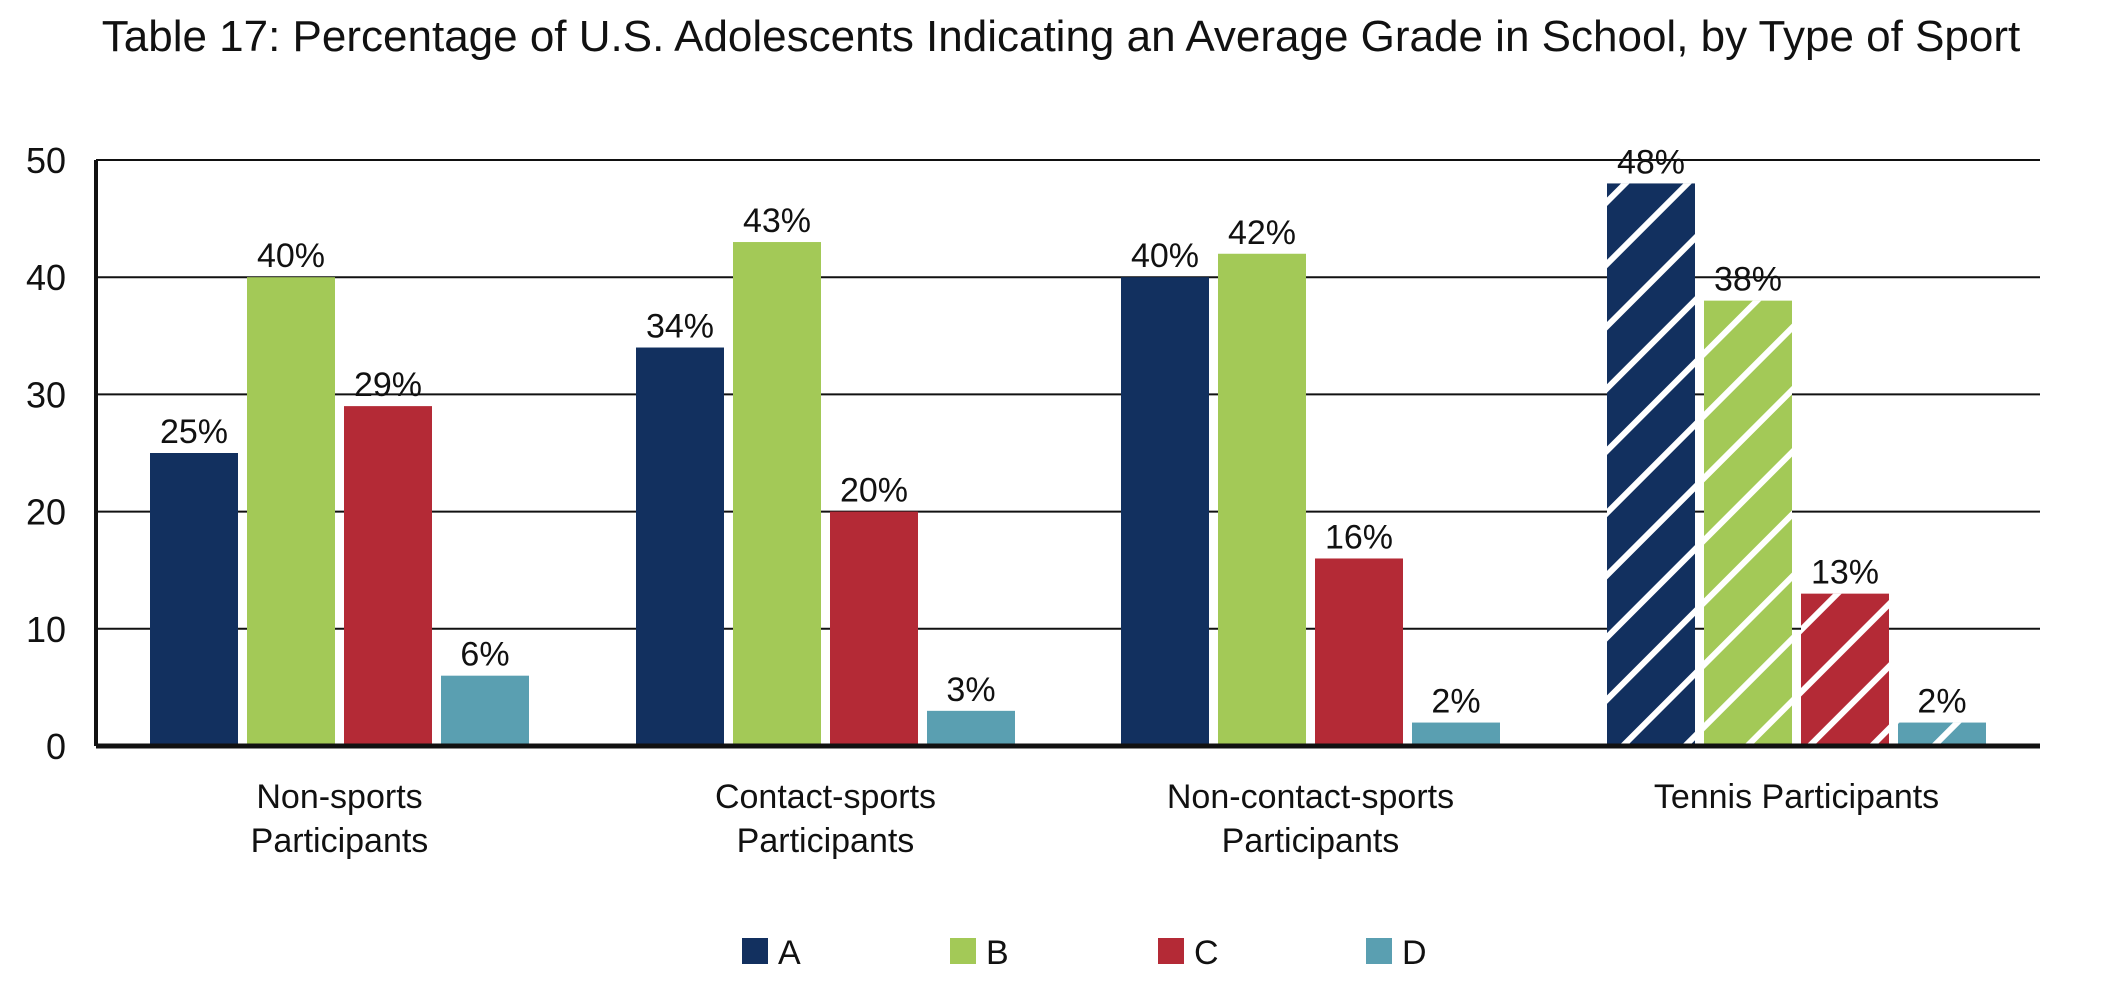 The width and height of the screenshot is (2122, 994). What do you see at coordinates (46, 277) in the screenshot?
I see `y-tick-label: 40` at bounding box center [46, 277].